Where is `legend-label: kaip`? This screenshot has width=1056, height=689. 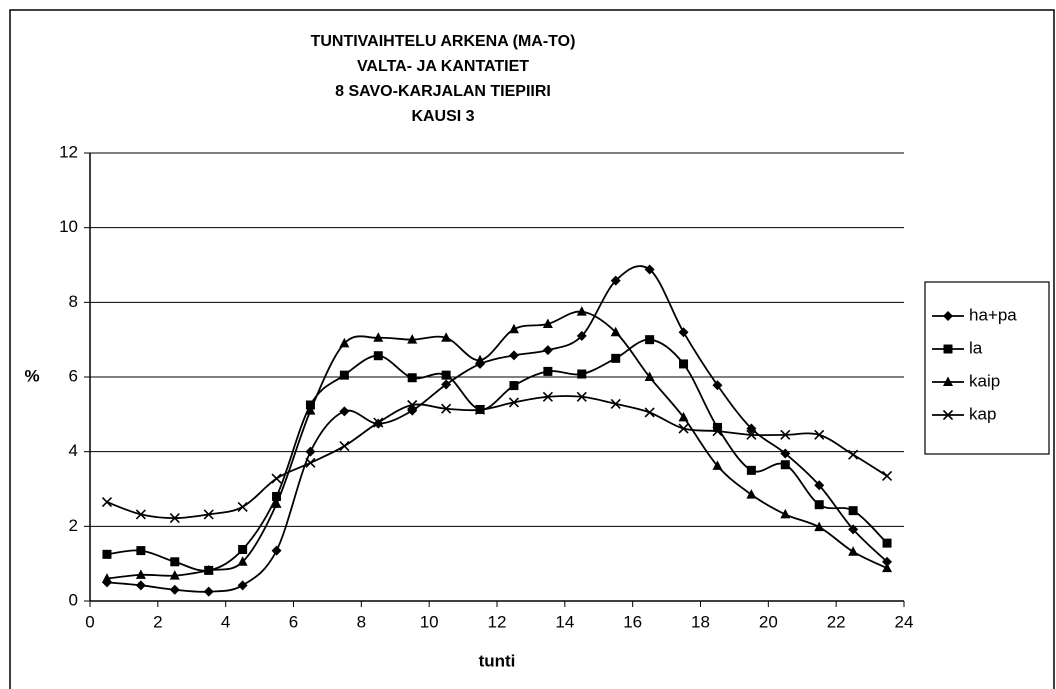
legend-label: kaip is located at coordinates (984, 380).